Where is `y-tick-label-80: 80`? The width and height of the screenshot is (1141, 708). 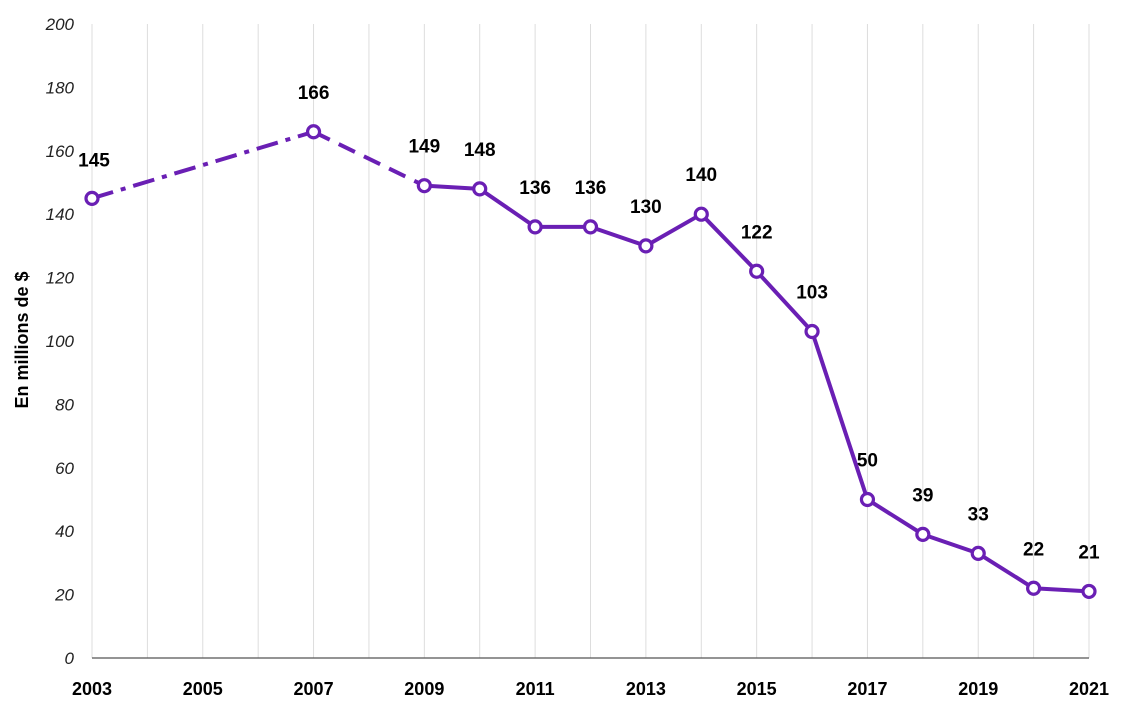
y-tick-label-80: 80 is located at coordinates (64, 404).